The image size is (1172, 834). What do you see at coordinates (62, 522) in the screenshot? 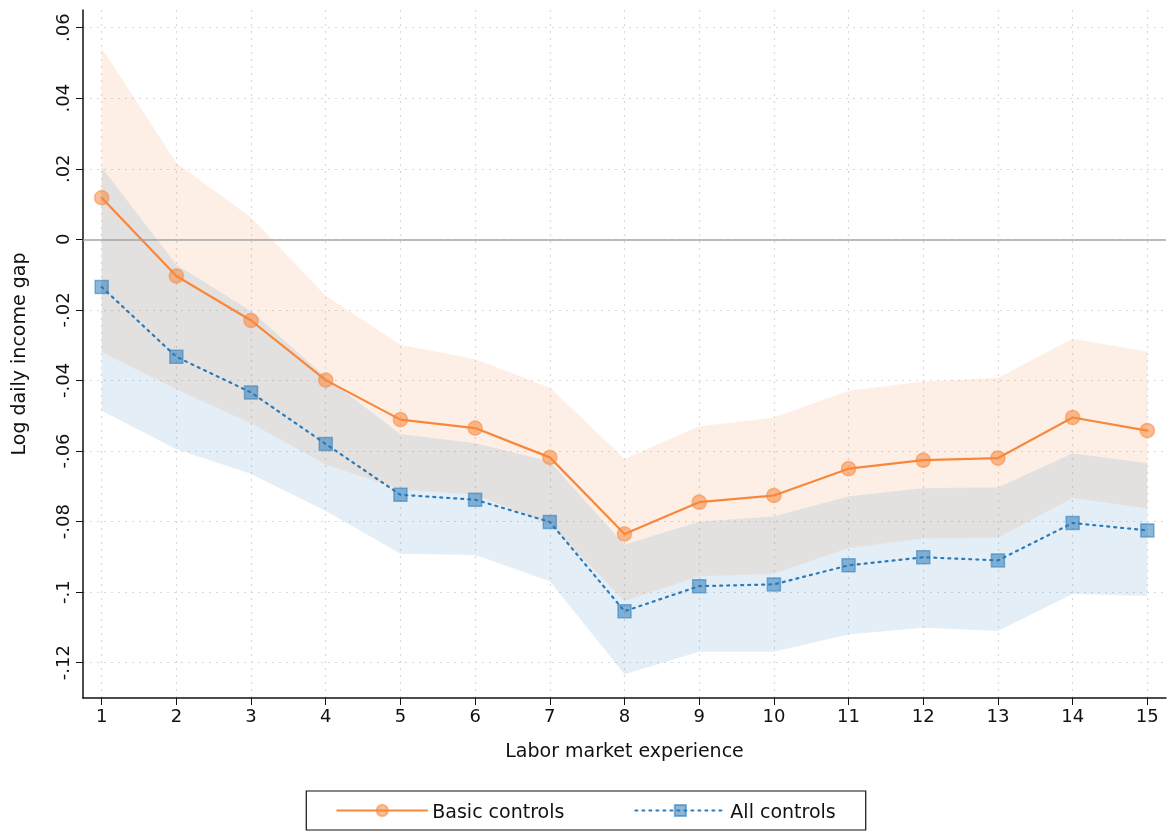
I see `y-tick-label: -.08` at bounding box center [62, 522].